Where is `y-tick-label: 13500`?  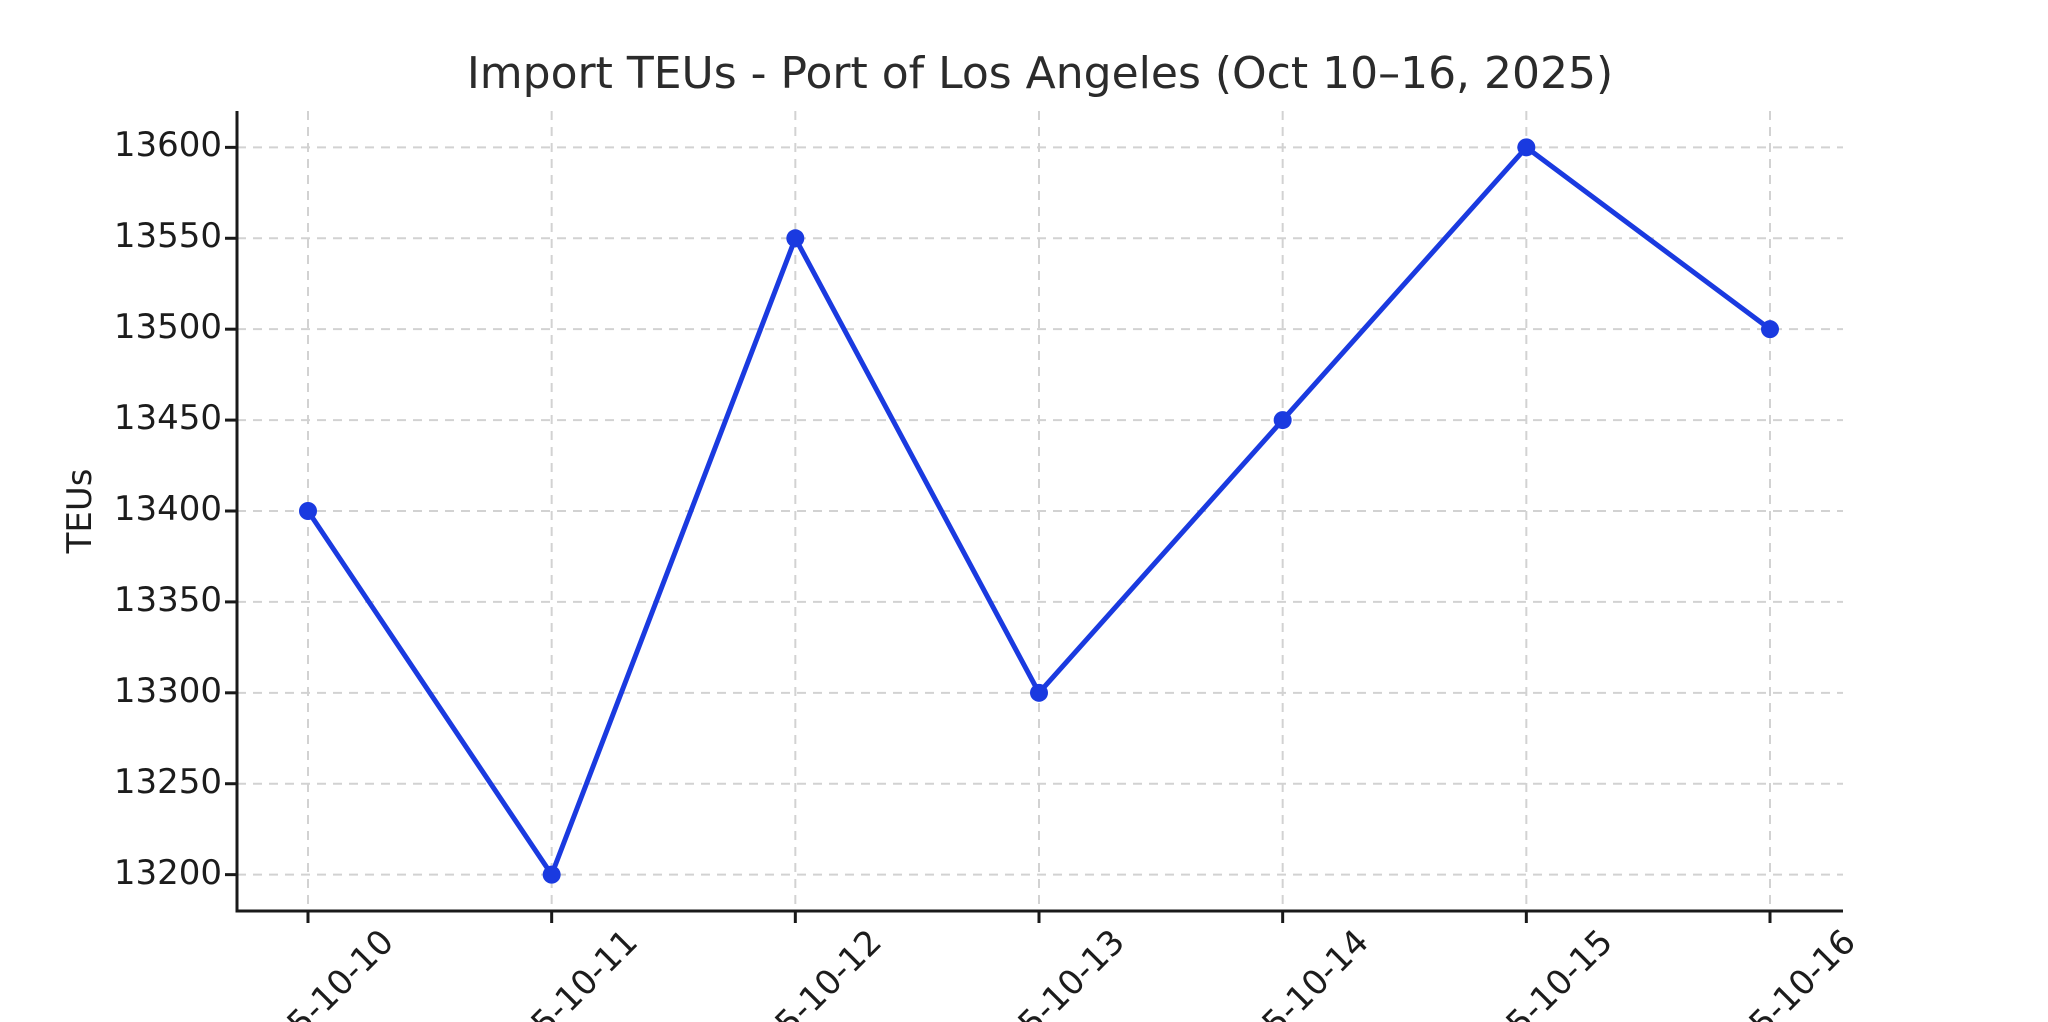
y-tick-label: 13500 is located at coordinates (167, 327).